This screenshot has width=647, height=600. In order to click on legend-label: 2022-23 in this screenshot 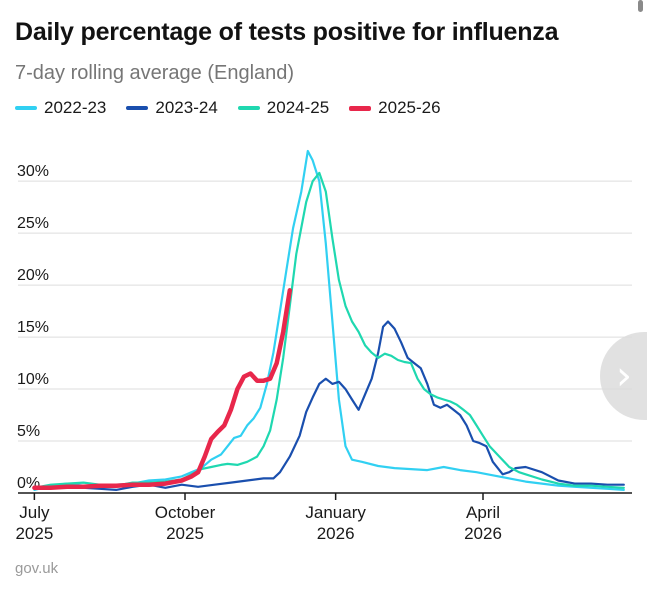, I will do `click(75, 107)`.